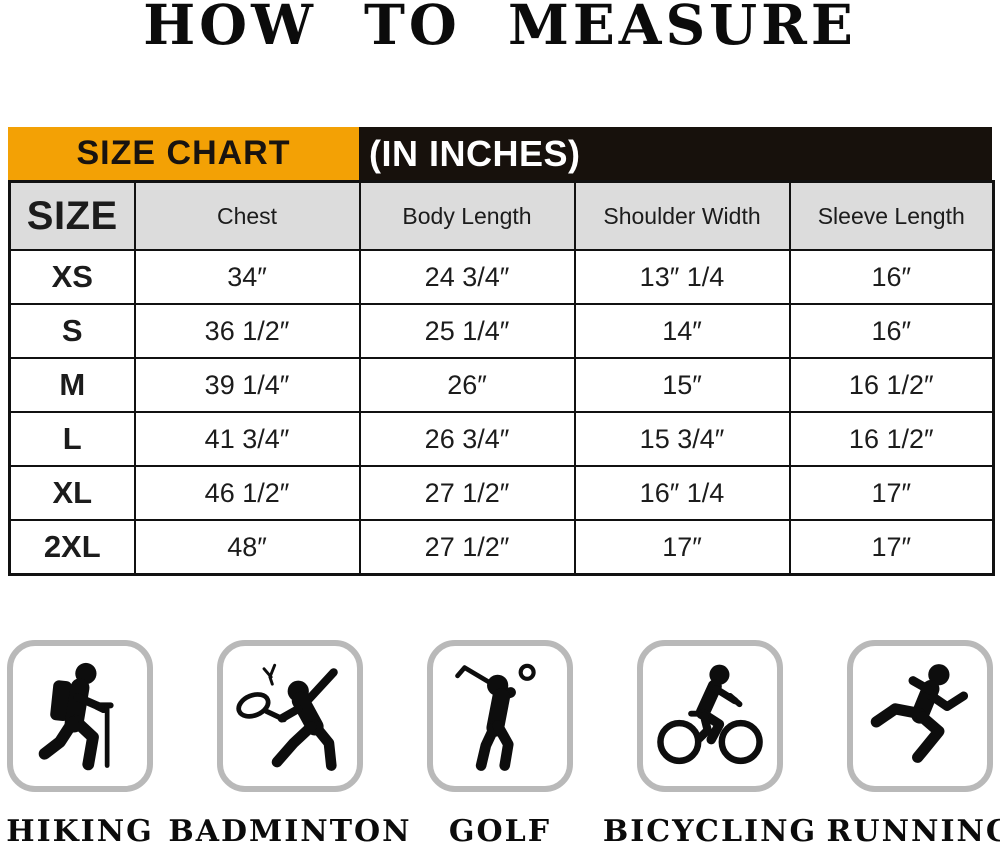 The height and width of the screenshot is (858, 1000). I want to click on table-row-m: M 39 1/4″ 26″ 15″ 16 1/2″, so click(501, 385).